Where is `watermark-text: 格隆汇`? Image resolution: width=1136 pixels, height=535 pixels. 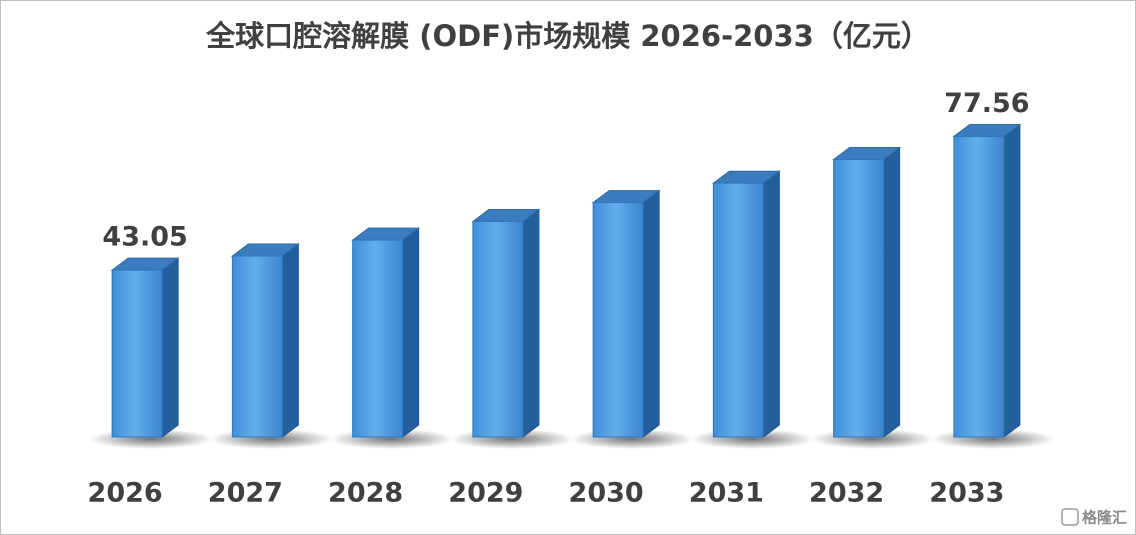
watermark-text: 格隆汇 is located at coordinates (1104, 518).